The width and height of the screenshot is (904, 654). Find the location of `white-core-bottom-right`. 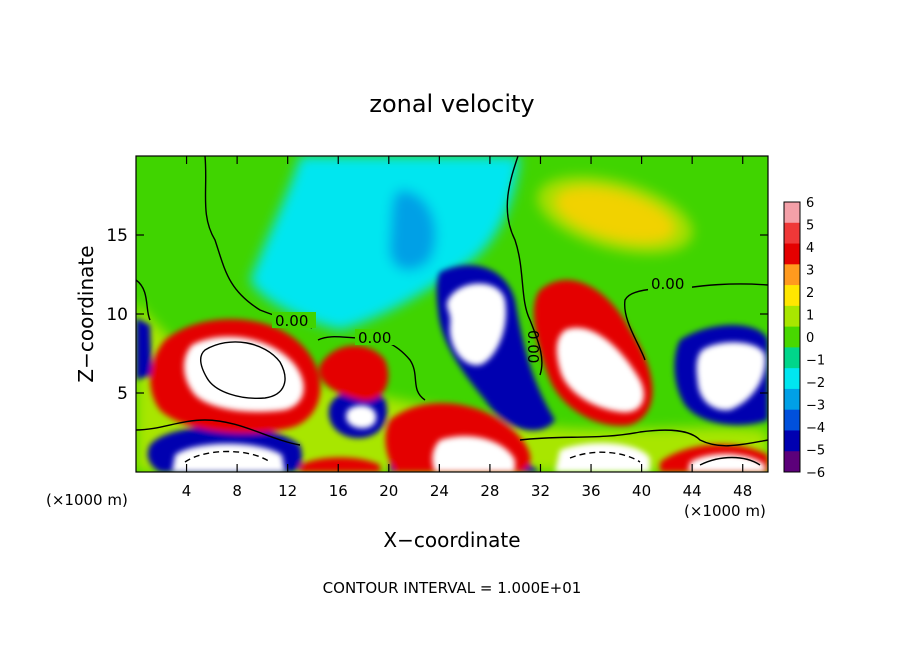

white-core-bottom-right is located at coordinates (602, 457).